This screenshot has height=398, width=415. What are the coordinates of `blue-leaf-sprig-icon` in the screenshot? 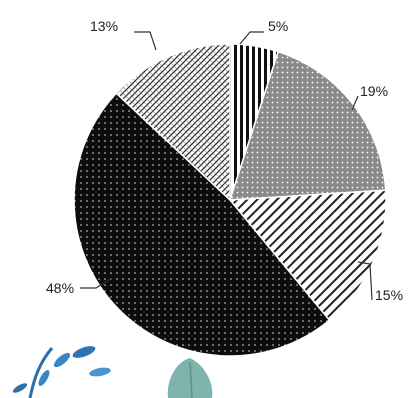 It's located at (61, 372).